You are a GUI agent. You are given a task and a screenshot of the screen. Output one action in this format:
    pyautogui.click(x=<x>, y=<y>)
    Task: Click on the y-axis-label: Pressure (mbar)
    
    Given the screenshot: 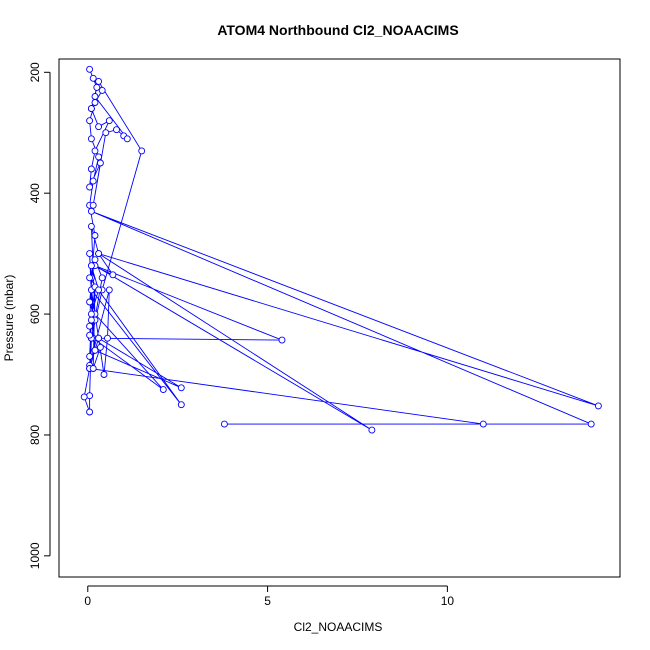 What is the action you would take?
    pyautogui.click(x=9, y=318)
    